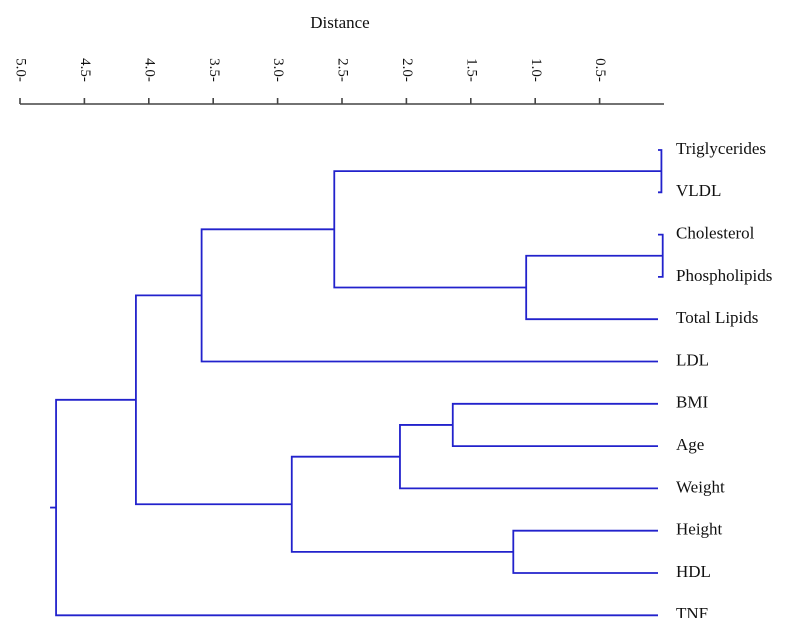 Image resolution: width=804 pixels, height=618 pixels. Describe the element at coordinates (213, 400) in the screenshot. I see `dendrogram-link-m10` at that location.